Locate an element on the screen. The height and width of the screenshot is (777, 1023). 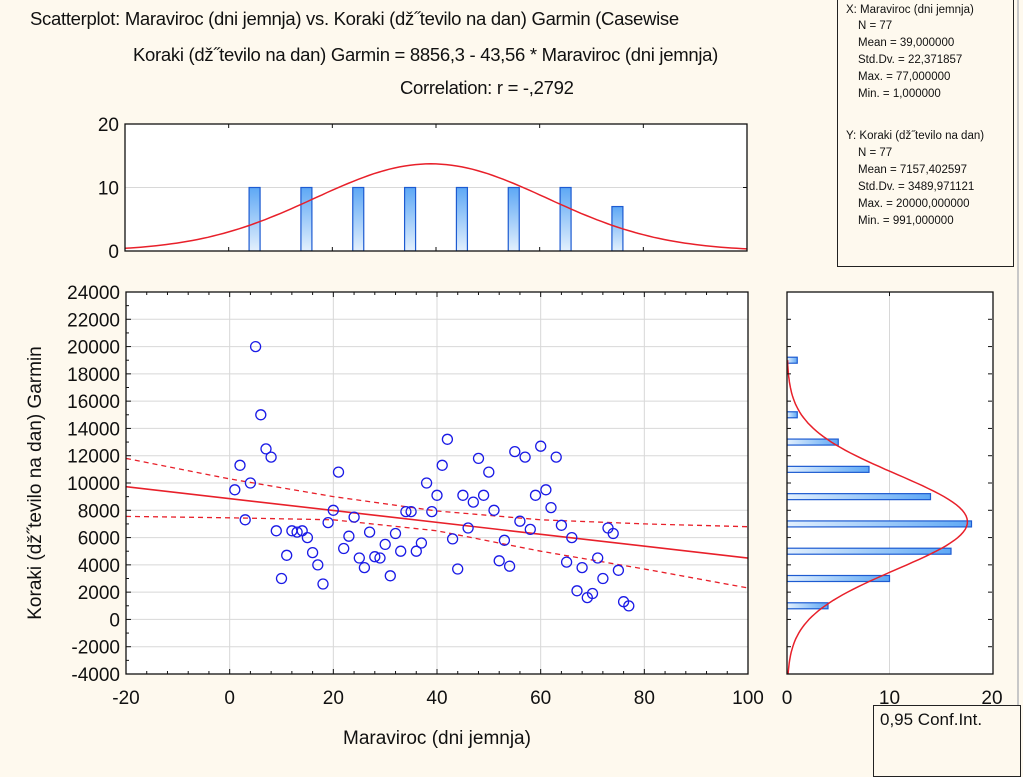
y-tick-label: 24000 is located at coordinates (93, 293).